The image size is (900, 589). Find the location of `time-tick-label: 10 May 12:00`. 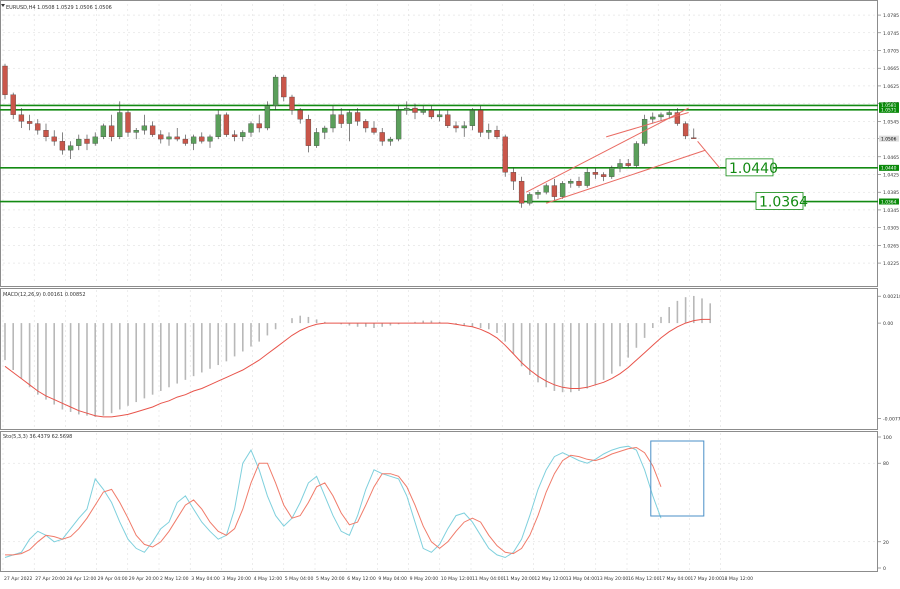

time-tick-label: 10 May 12:00 is located at coordinates (457, 579).